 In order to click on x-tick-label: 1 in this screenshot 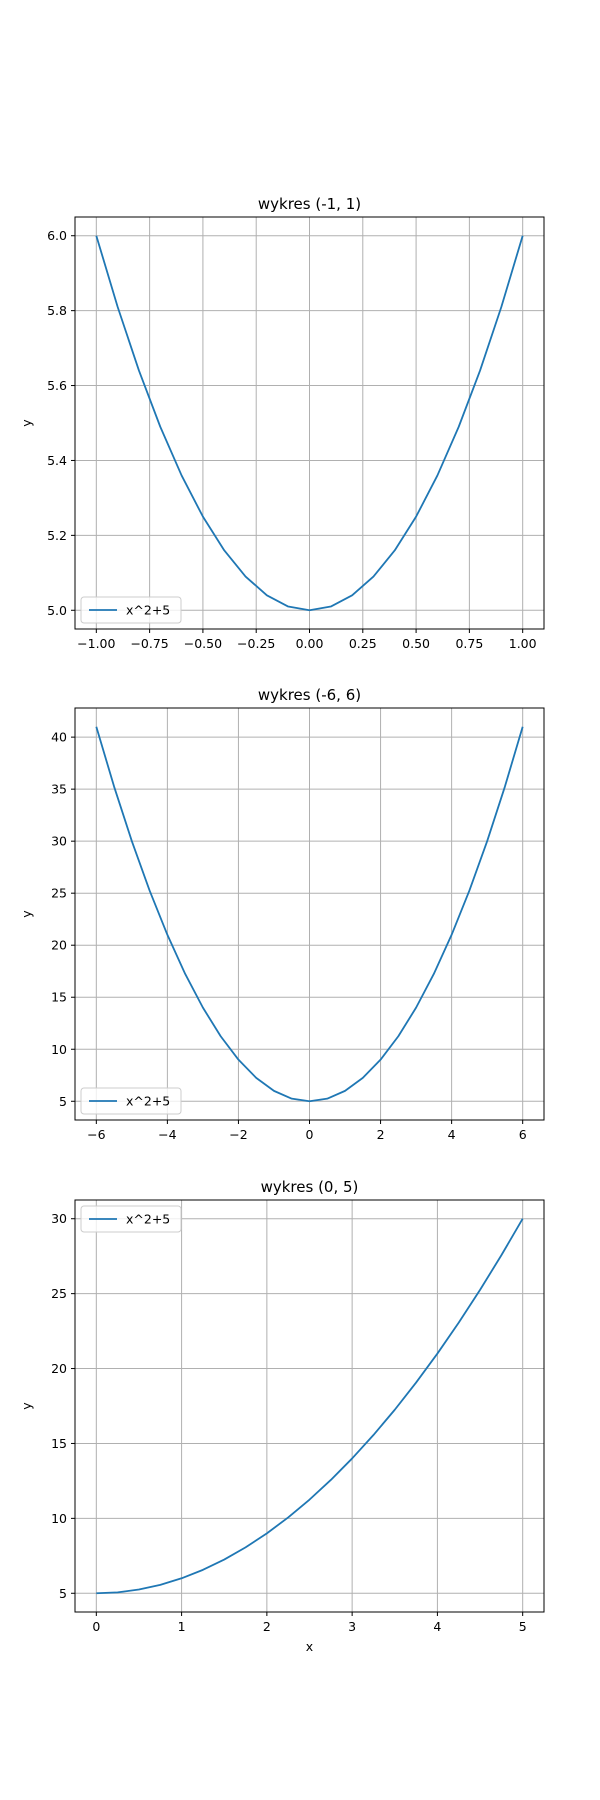, I will do `click(182, 1626)`.